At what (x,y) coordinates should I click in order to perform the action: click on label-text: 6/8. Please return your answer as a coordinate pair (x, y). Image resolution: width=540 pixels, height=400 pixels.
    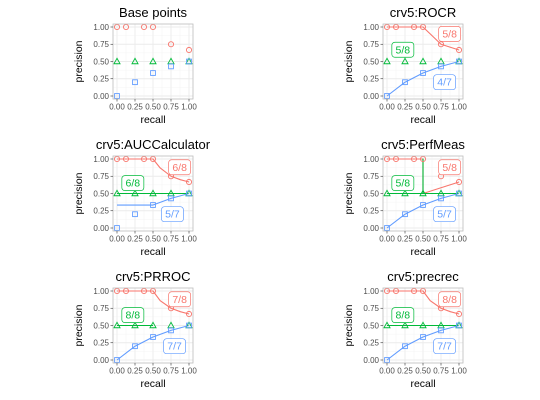
    Looking at the image, I should click on (179, 168).